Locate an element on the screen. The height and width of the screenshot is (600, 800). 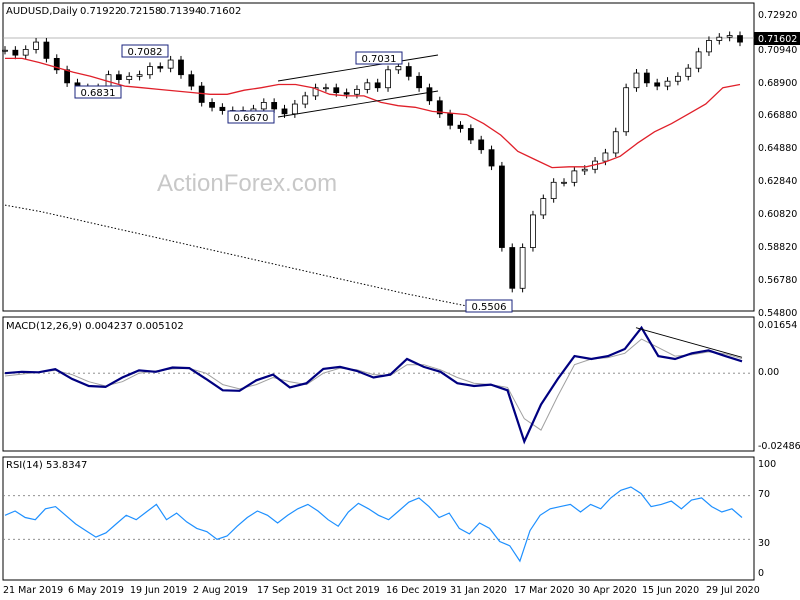
macd-y-axis: 0.01654 0.00 -0.02486 is located at coordinates (779, 386).